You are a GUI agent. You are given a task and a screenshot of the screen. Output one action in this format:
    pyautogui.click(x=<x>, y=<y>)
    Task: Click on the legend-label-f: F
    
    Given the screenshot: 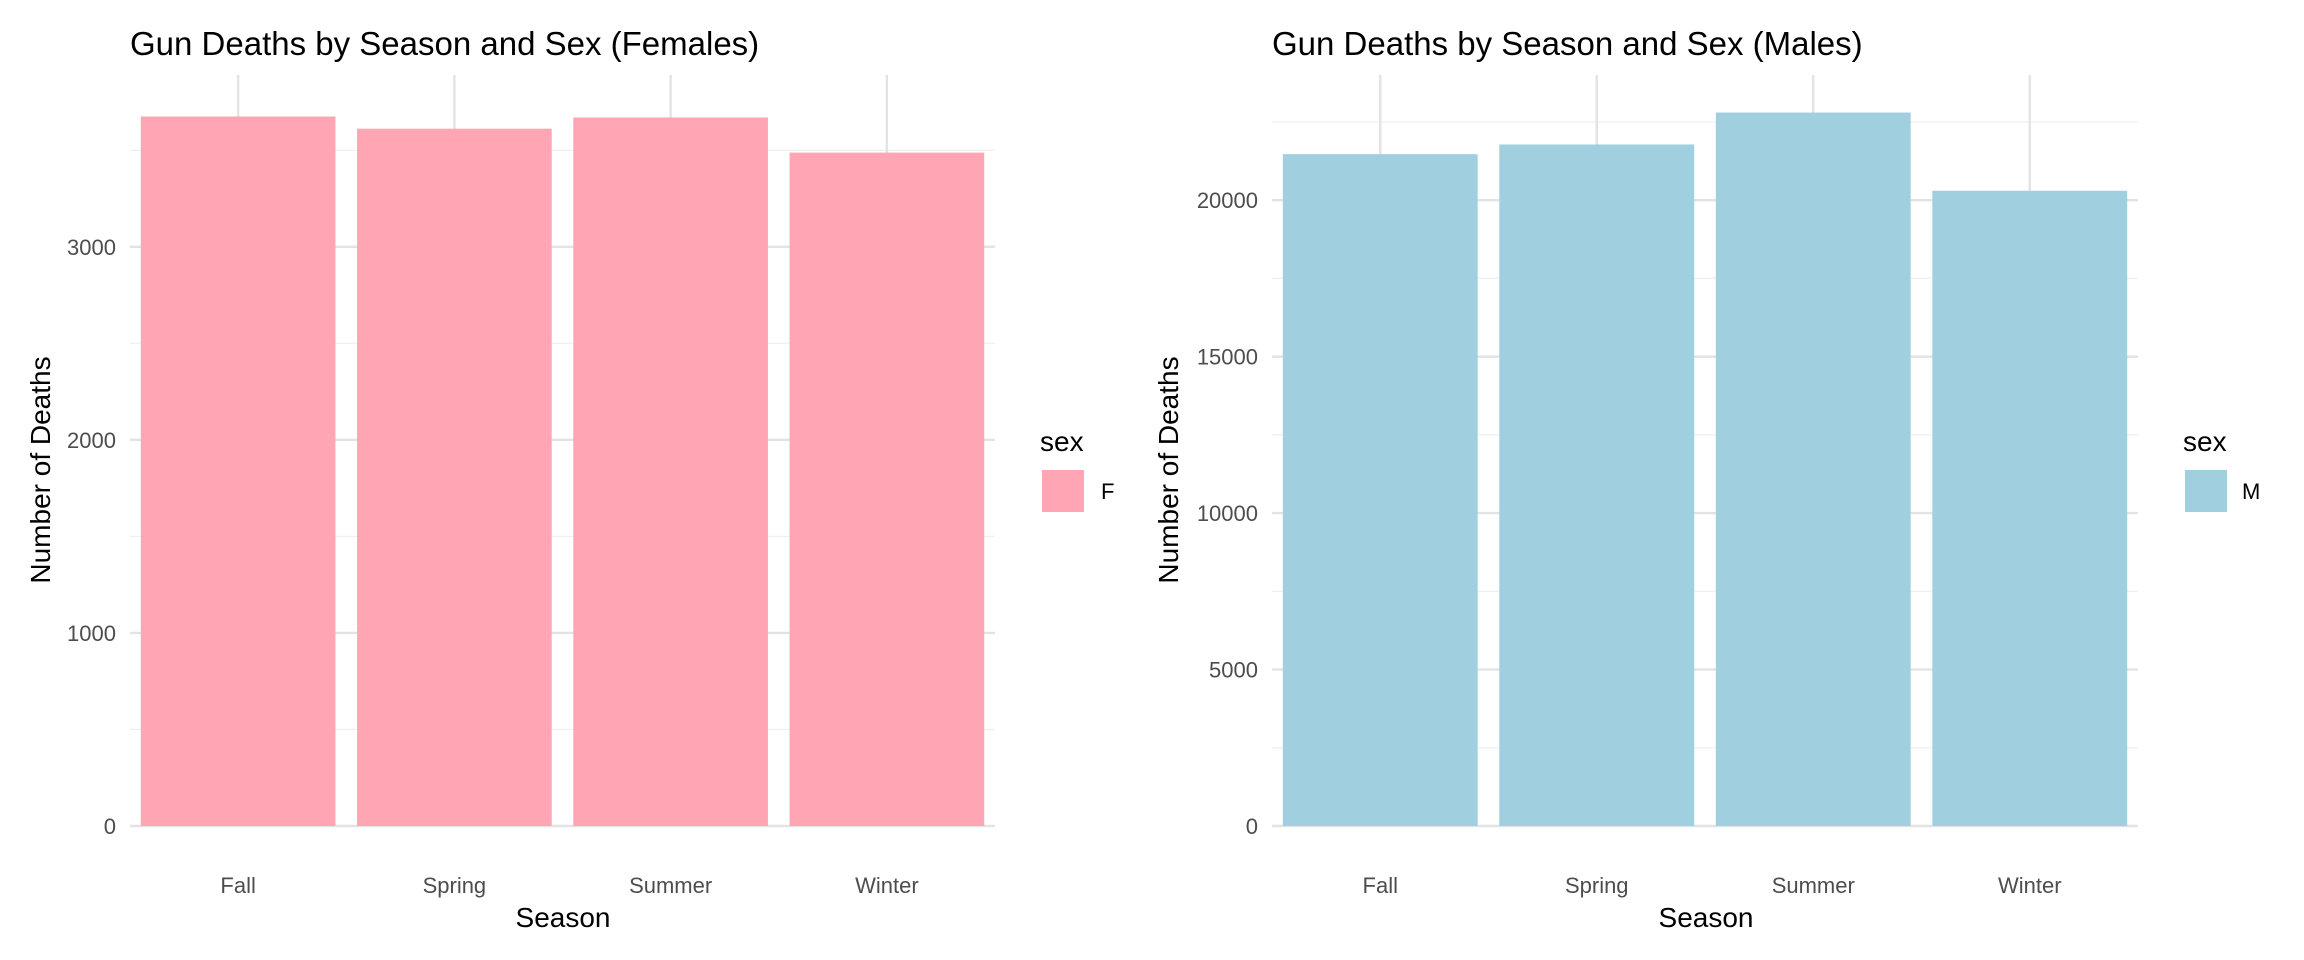 What is the action you would take?
    pyautogui.click(x=1107, y=491)
    